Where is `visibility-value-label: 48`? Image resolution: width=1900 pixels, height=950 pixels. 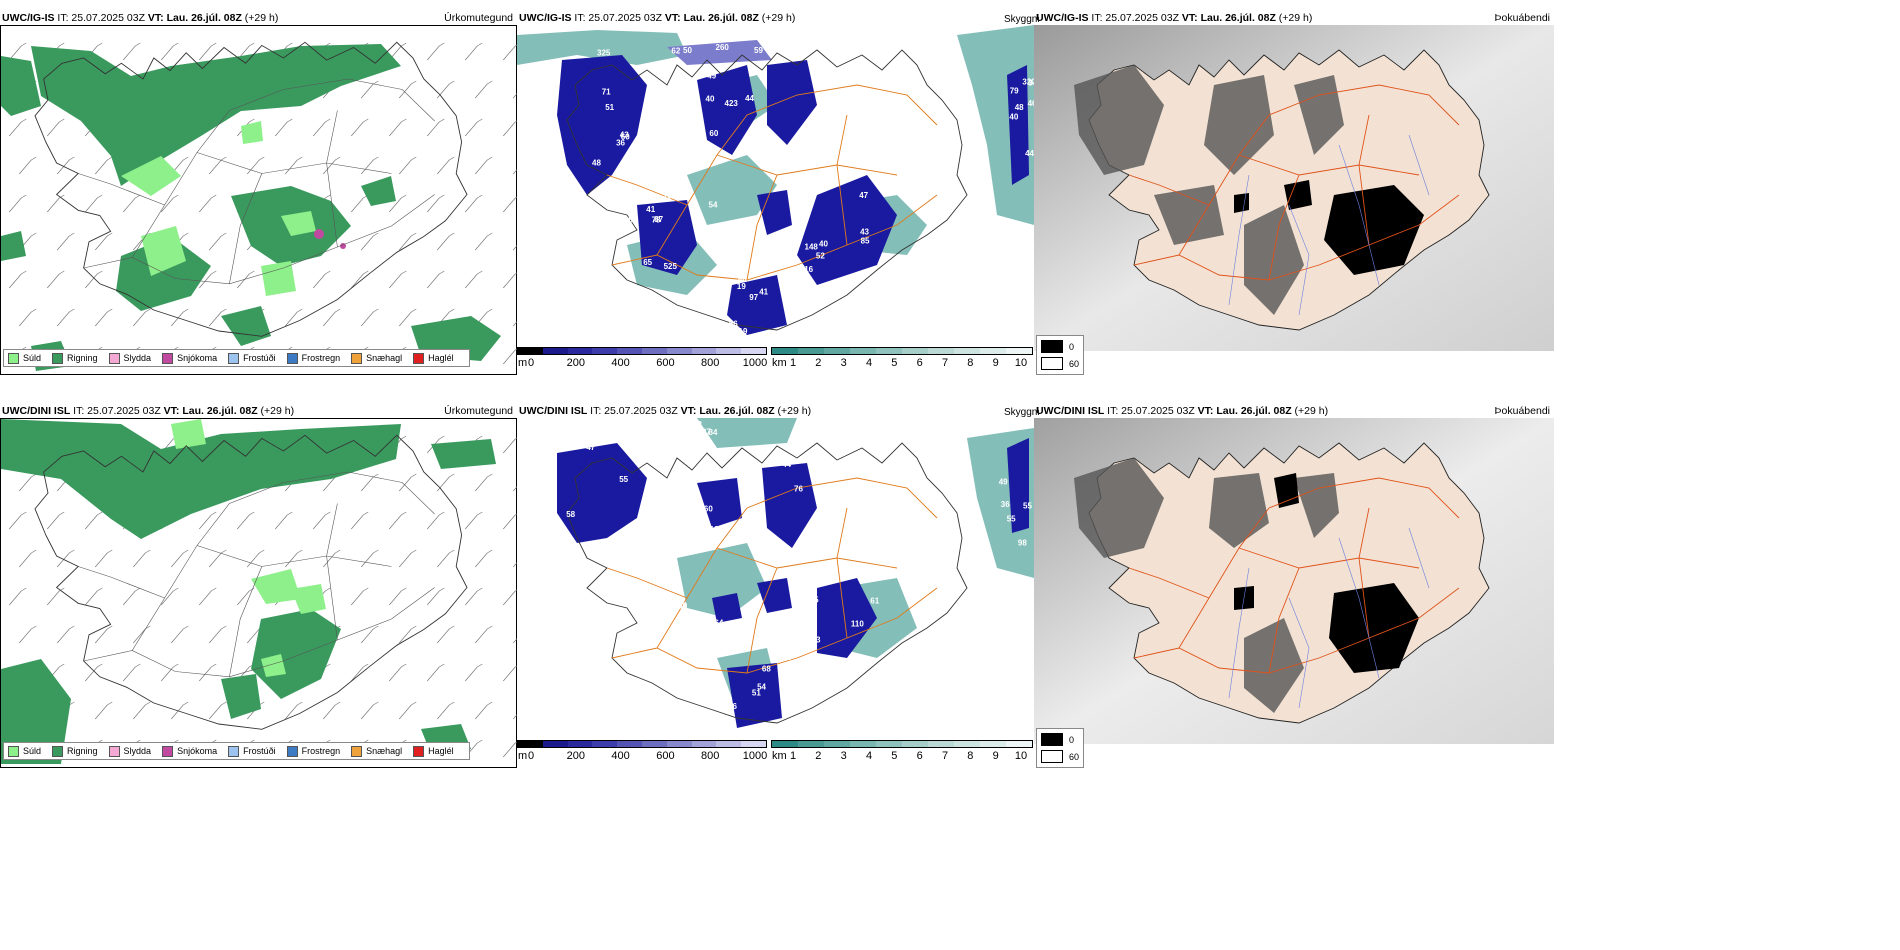 visibility-value-label: 48 is located at coordinates (1019, 107).